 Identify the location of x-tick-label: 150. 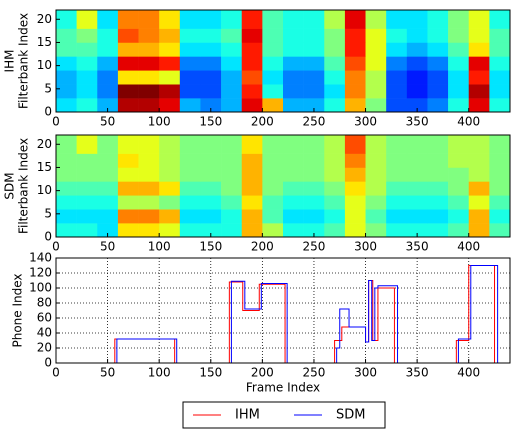
(210, 373).